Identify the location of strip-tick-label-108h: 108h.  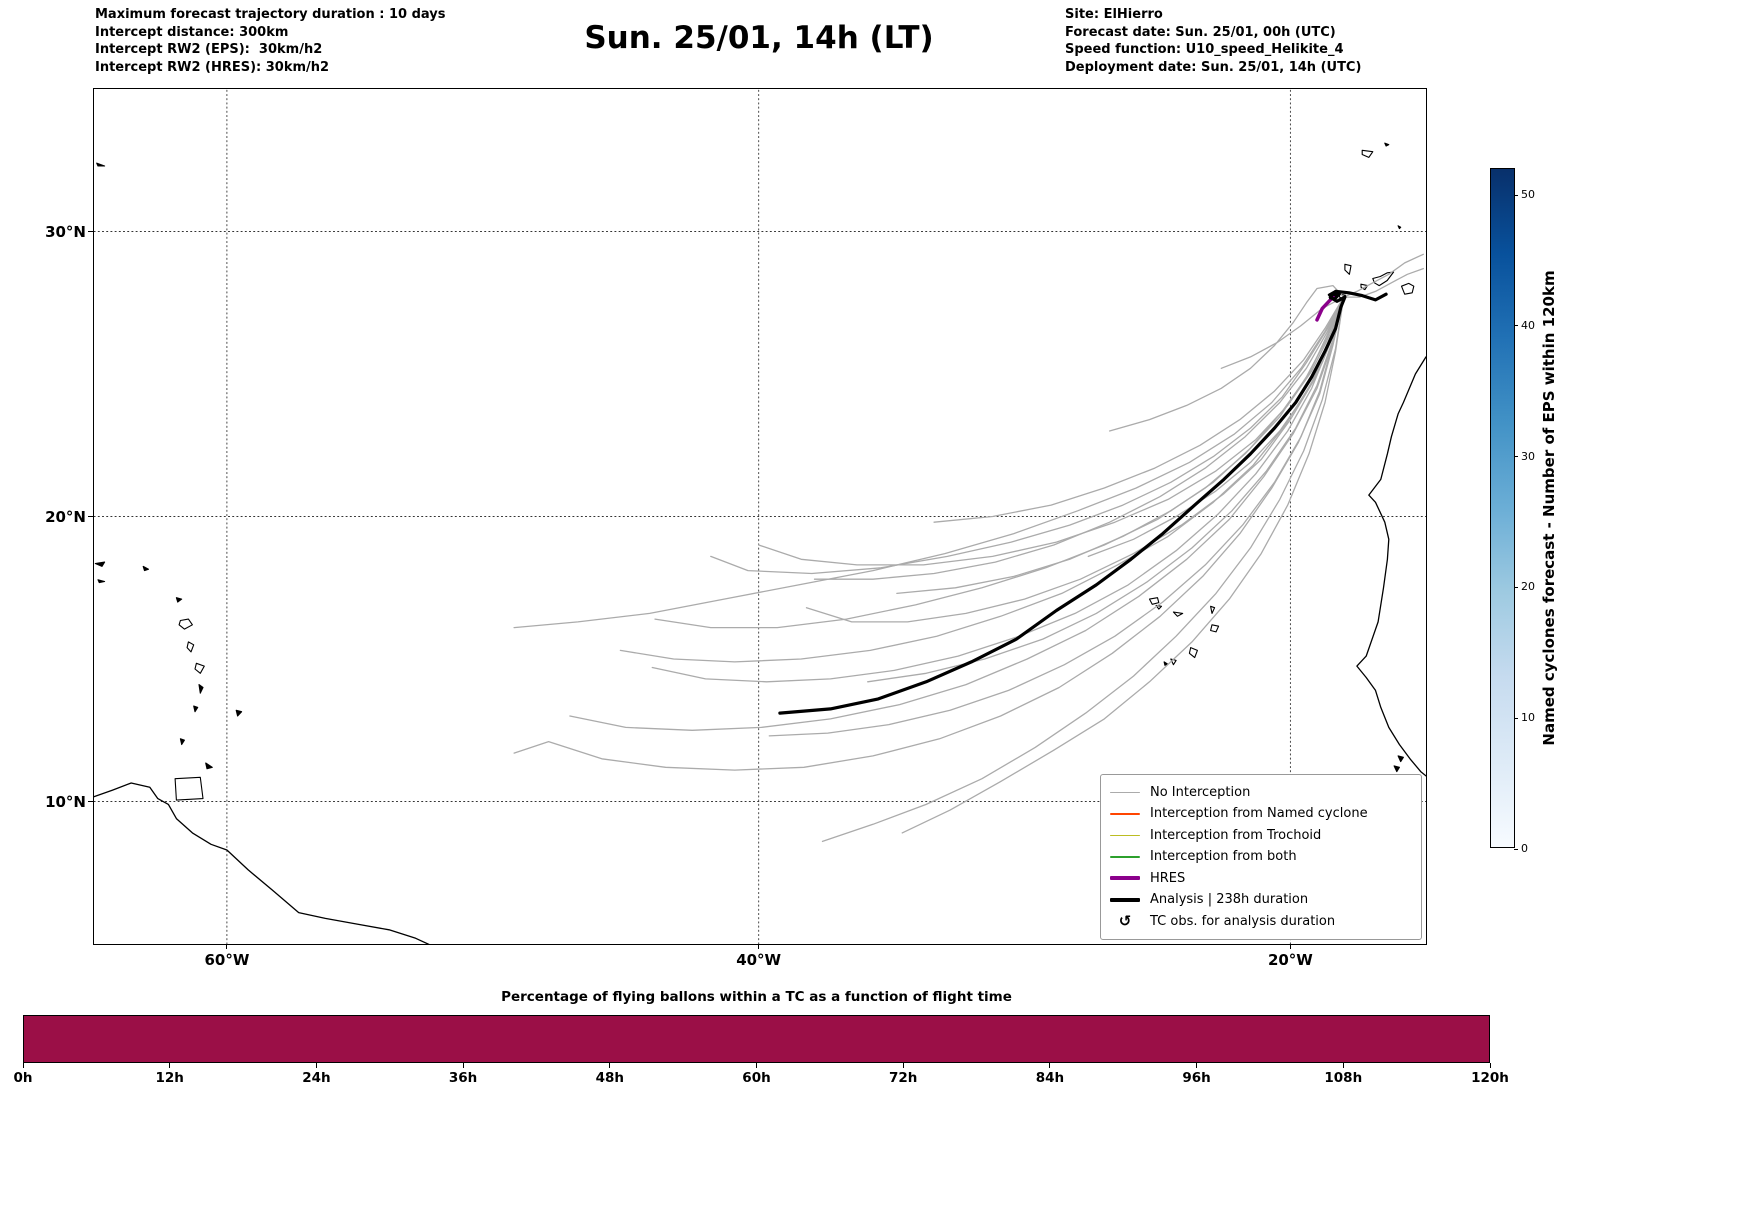
(1343, 1078).